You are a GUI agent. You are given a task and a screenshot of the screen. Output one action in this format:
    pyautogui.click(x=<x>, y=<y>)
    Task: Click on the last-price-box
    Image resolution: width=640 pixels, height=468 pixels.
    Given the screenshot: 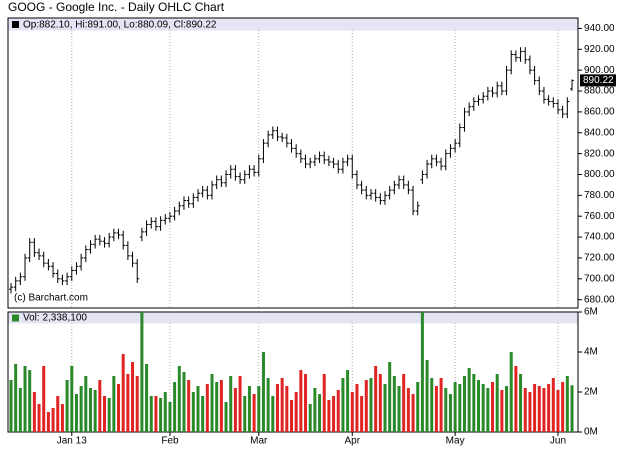 What is the action you would take?
    pyautogui.click(x=598, y=80)
    